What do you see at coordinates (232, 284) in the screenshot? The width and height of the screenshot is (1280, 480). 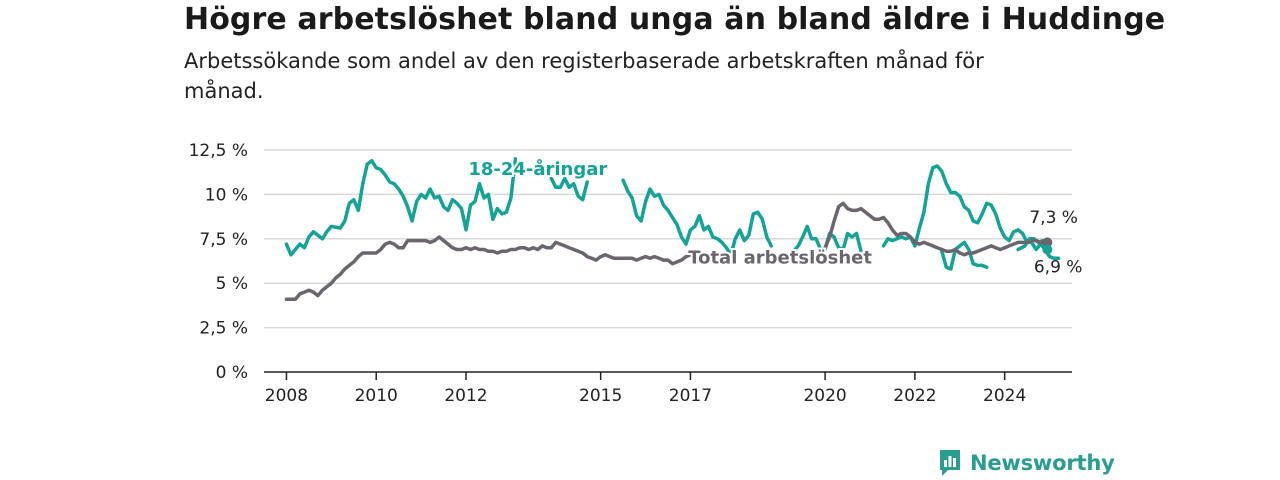 I see `y-tick-label: 5 %` at bounding box center [232, 284].